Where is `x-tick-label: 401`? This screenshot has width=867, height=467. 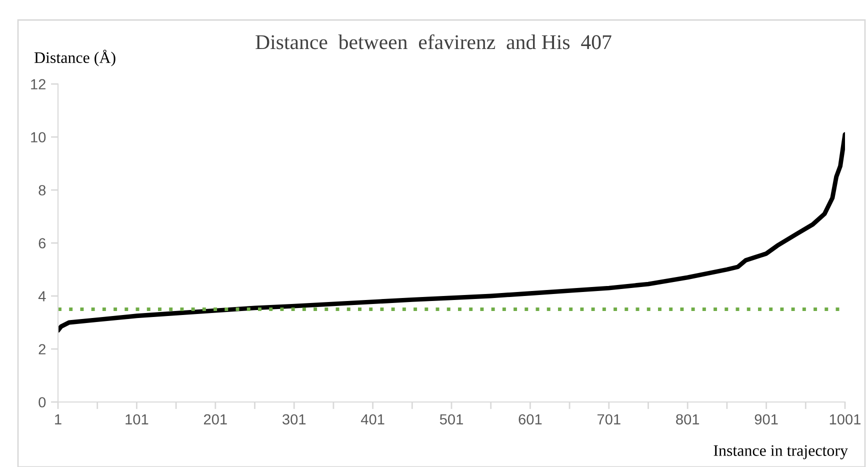
x-tick-label: 401 is located at coordinates (372, 419).